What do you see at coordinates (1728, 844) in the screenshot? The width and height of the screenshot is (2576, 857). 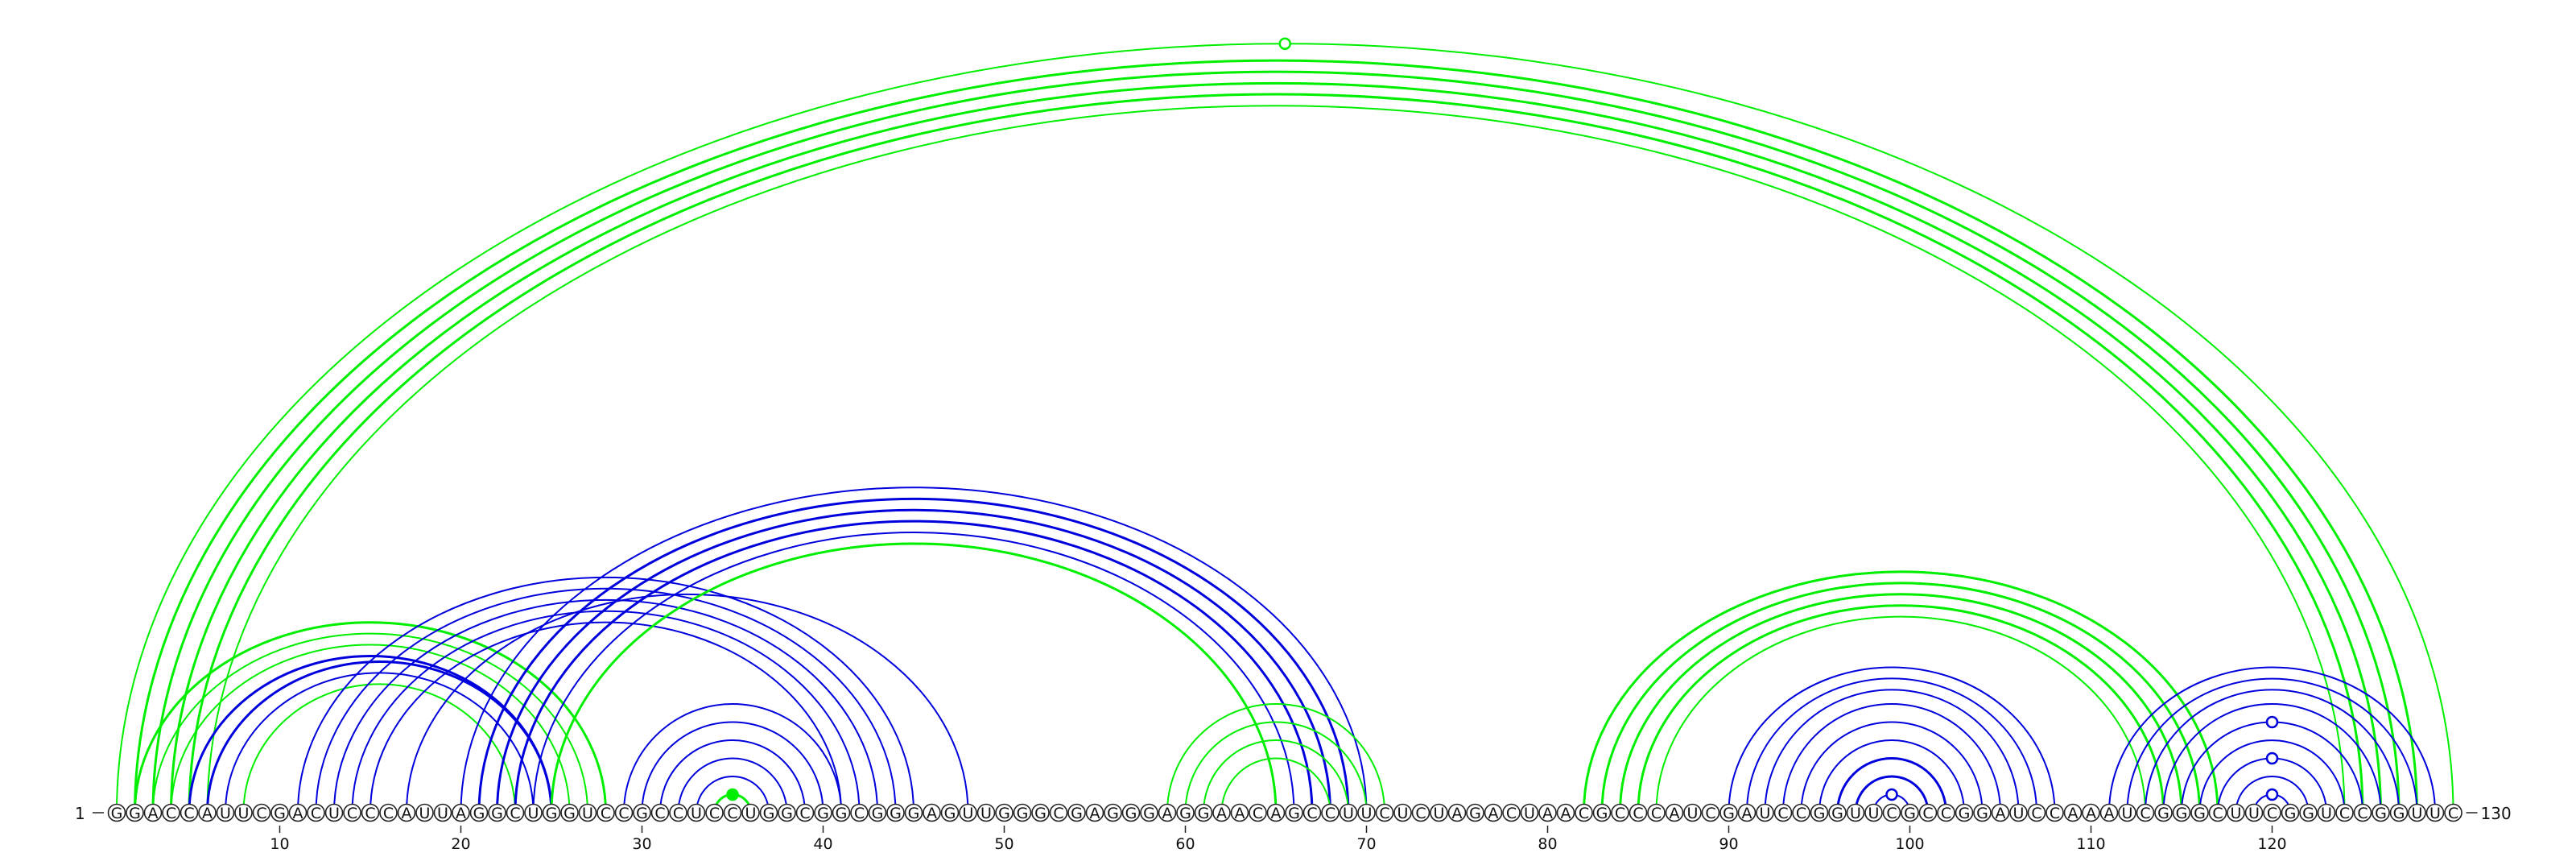 I see `tick-label: 90` at bounding box center [1728, 844].